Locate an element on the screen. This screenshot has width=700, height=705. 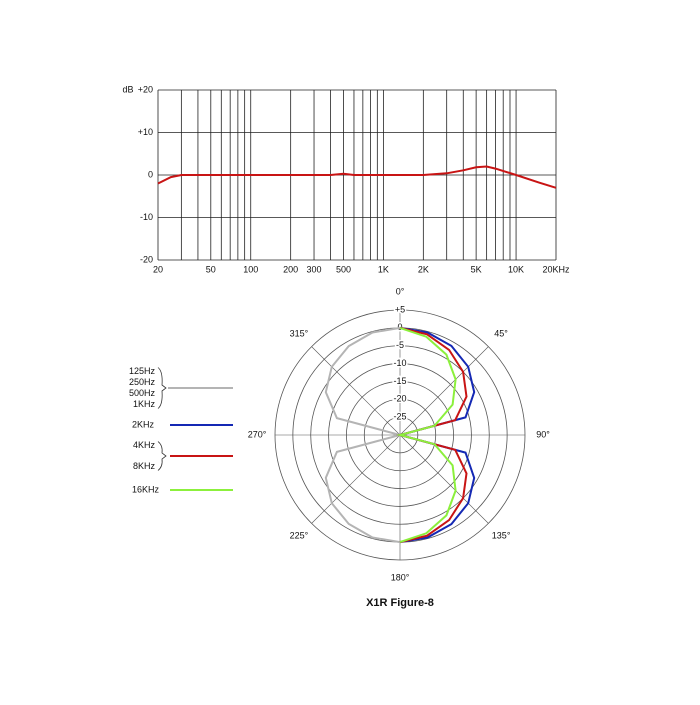
ring-label: -5 is located at coordinates (400, 345).